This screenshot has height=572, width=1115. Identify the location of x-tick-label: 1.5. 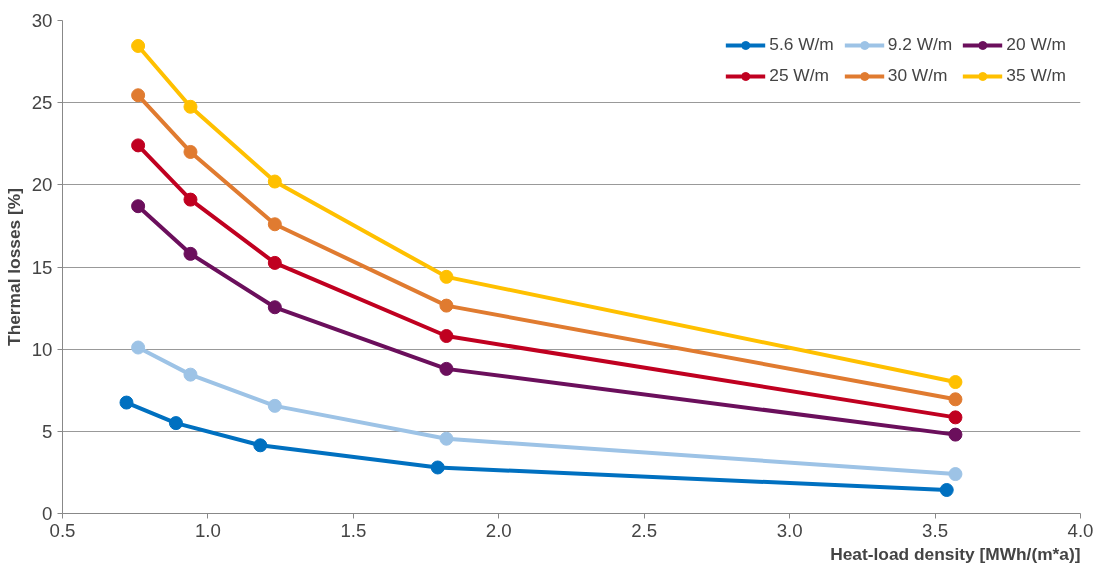
(353, 530).